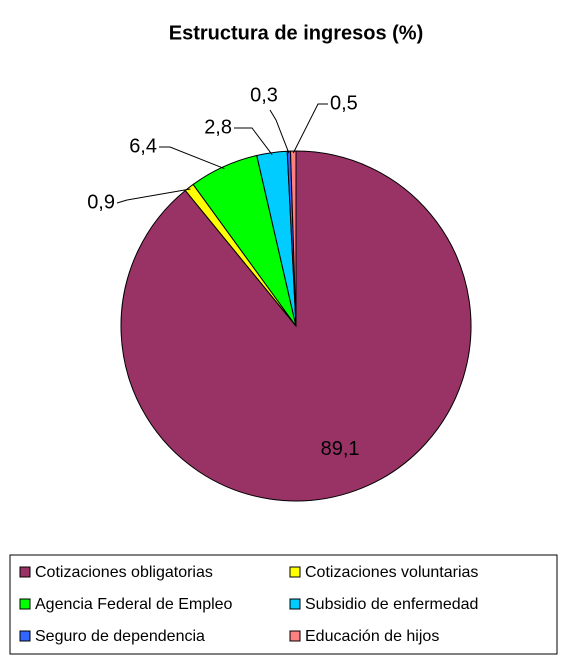 The width and height of the screenshot is (568, 655). What do you see at coordinates (391, 572) in the screenshot?
I see `legend-label: Cotizaciones voluntarias` at bounding box center [391, 572].